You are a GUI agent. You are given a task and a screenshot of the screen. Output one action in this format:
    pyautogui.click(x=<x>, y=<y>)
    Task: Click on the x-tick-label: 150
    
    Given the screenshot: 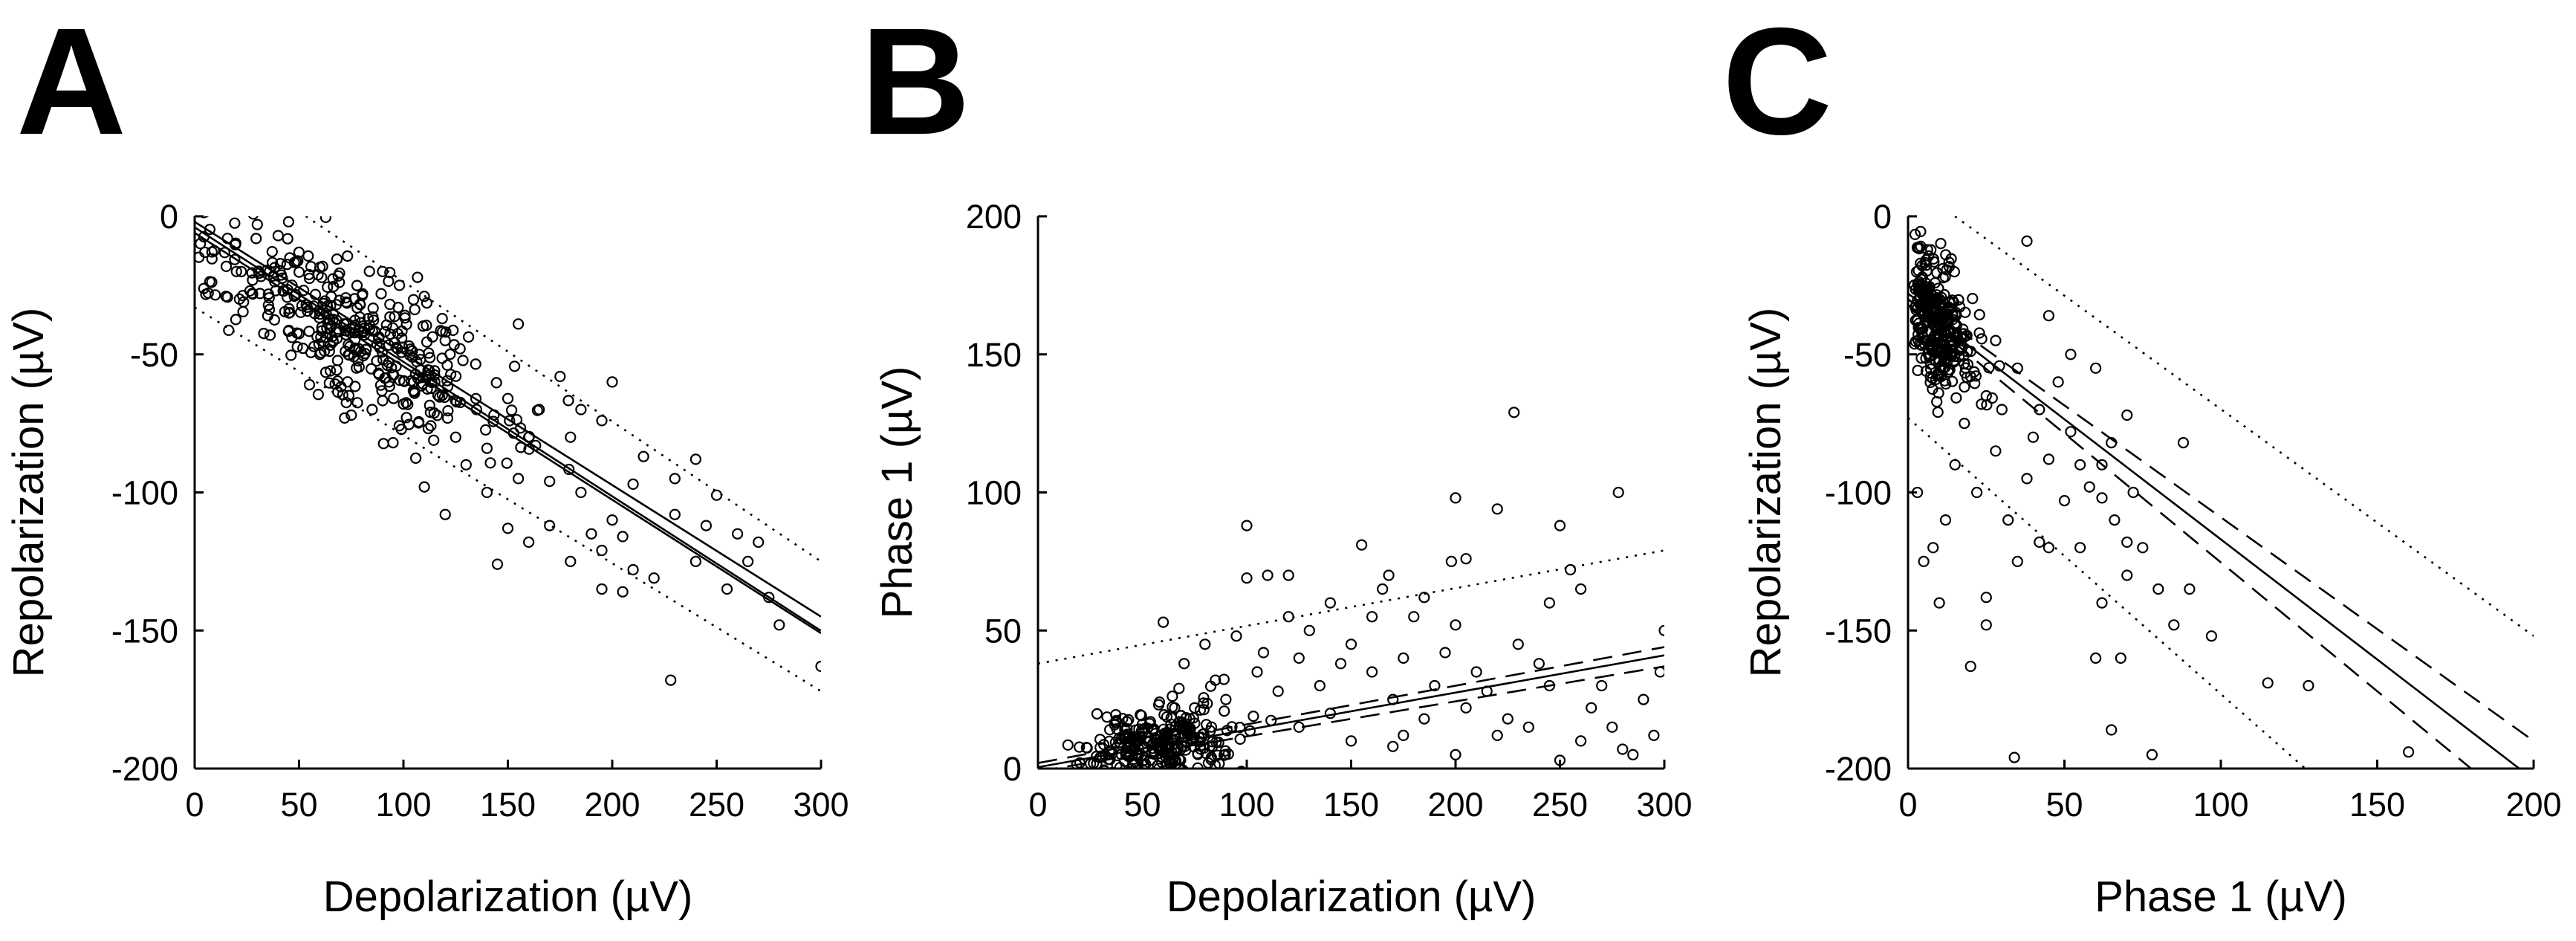 What is the action you would take?
    pyautogui.click(x=1351, y=805)
    